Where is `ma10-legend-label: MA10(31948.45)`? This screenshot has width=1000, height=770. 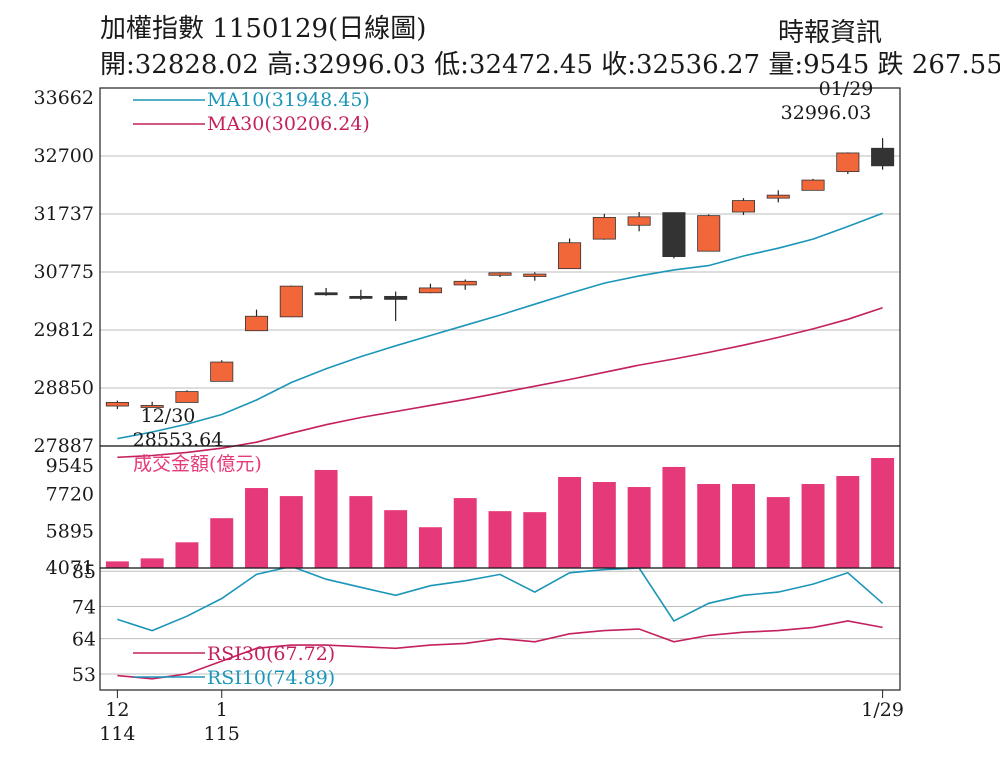 ma10-legend-label: MA10(31948.45) is located at coordinates (288, 100).